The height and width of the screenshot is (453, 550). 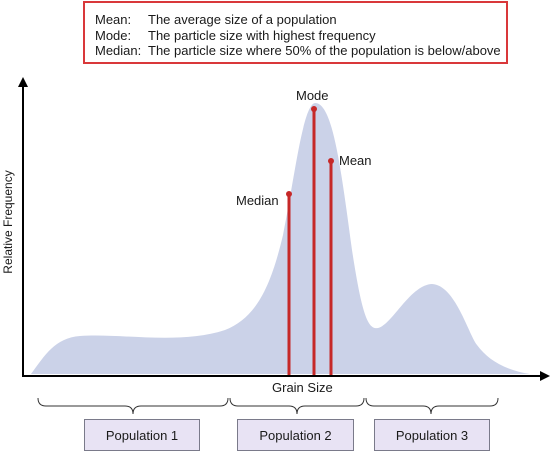 I want to click on x-axis-label: Grain Size, so click(x=302, y=387).